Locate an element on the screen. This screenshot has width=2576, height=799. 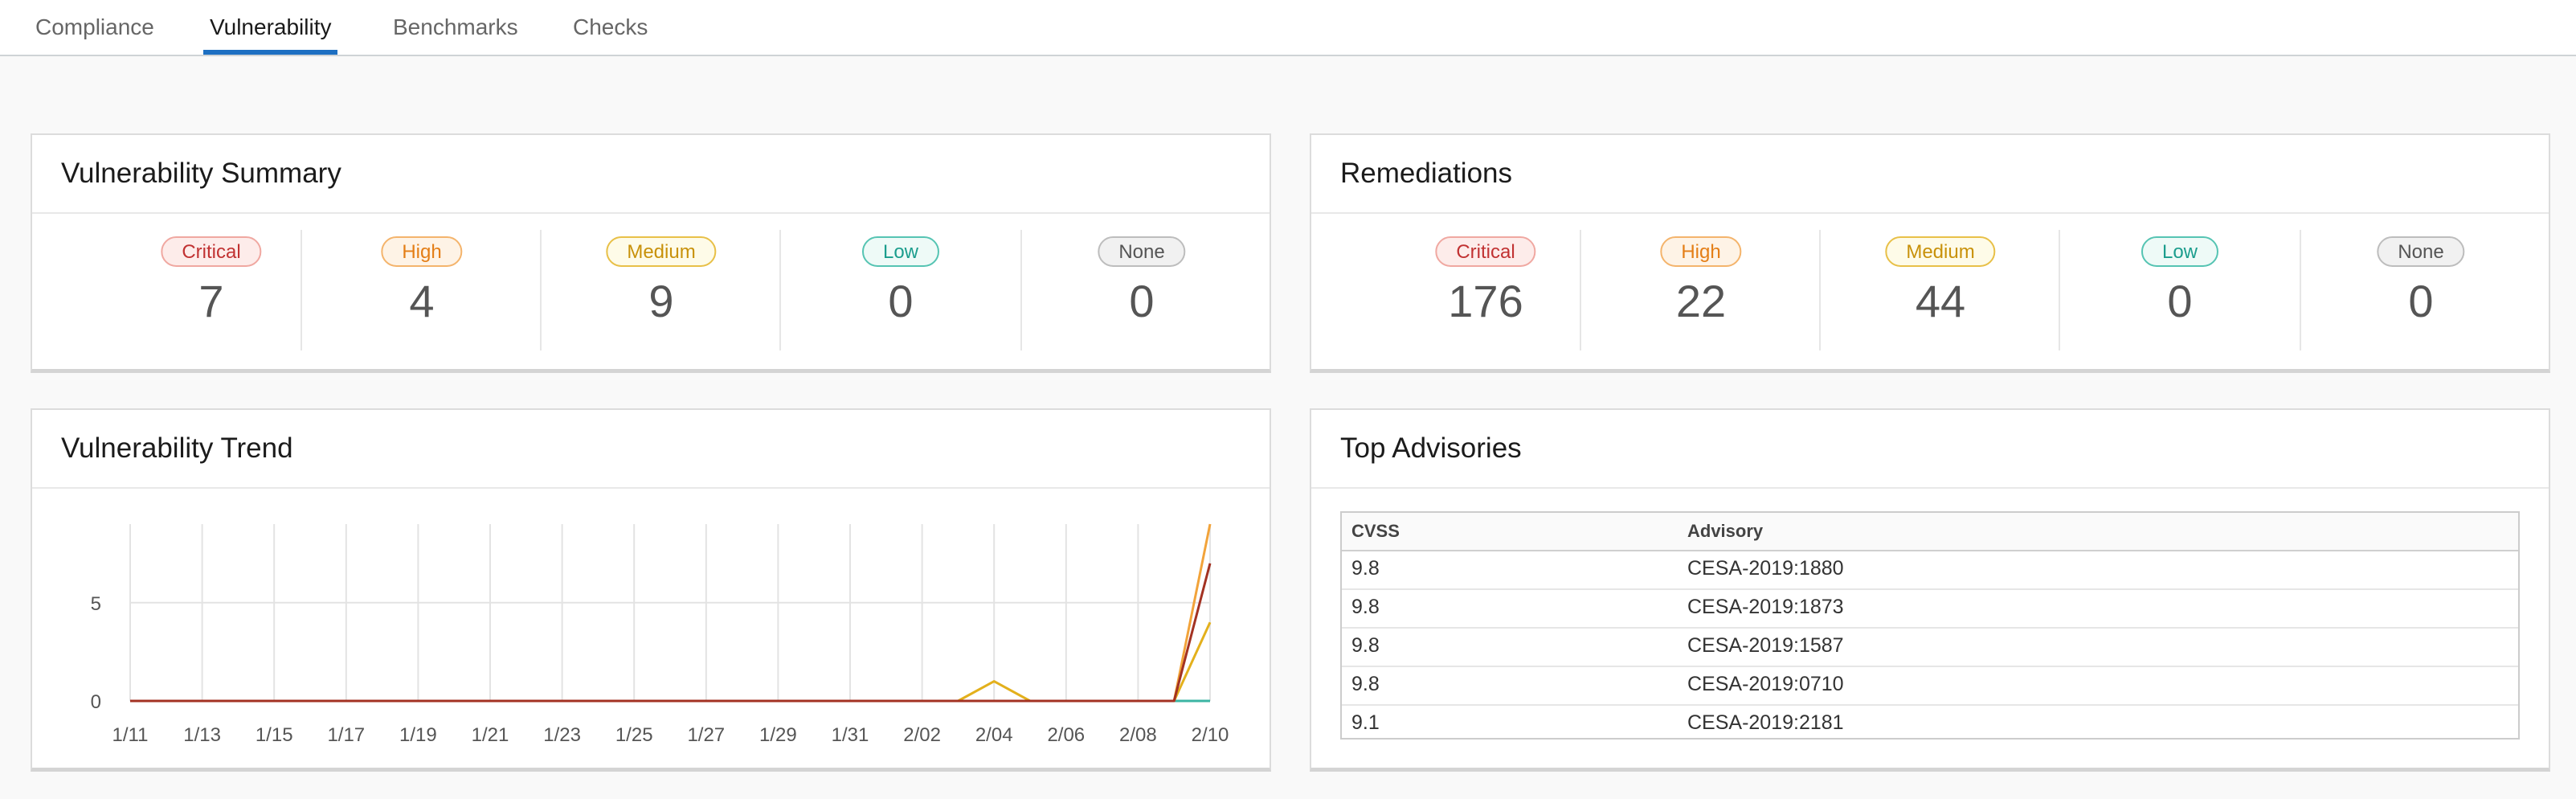
vulnerability-summary-title: Vulnerability Summary is located at coordinates (201, 173).